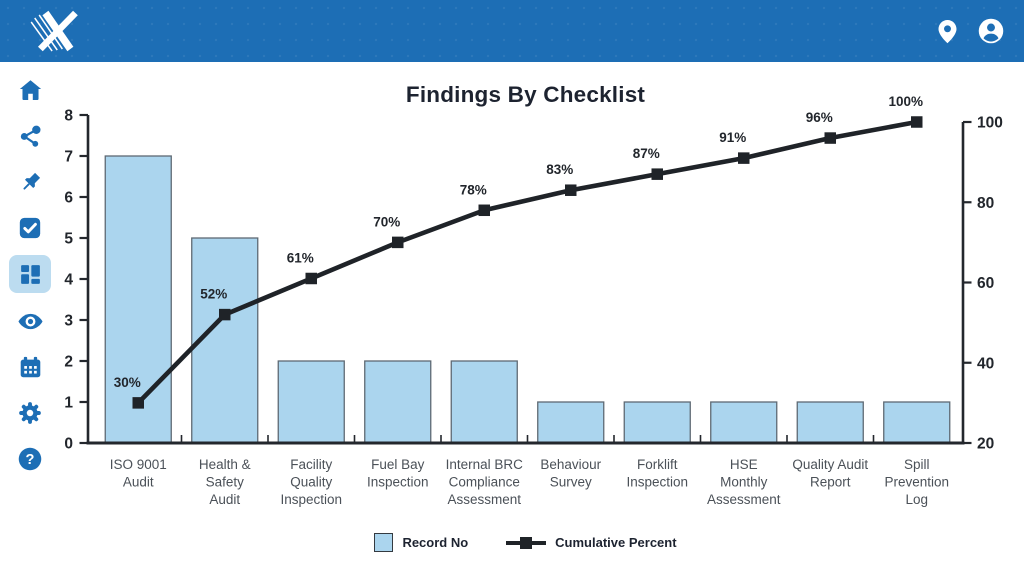  I want to click on svg-text: Report, so click(830, 482).